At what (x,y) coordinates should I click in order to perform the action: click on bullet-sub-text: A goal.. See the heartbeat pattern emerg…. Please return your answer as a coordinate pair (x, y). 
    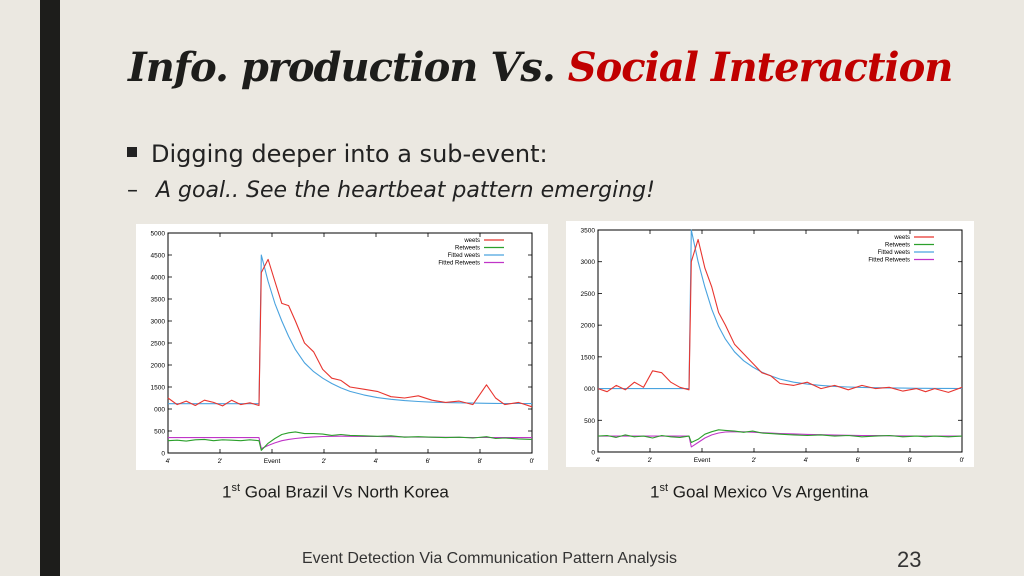
    Looking at the image, I should click on (405, 190).